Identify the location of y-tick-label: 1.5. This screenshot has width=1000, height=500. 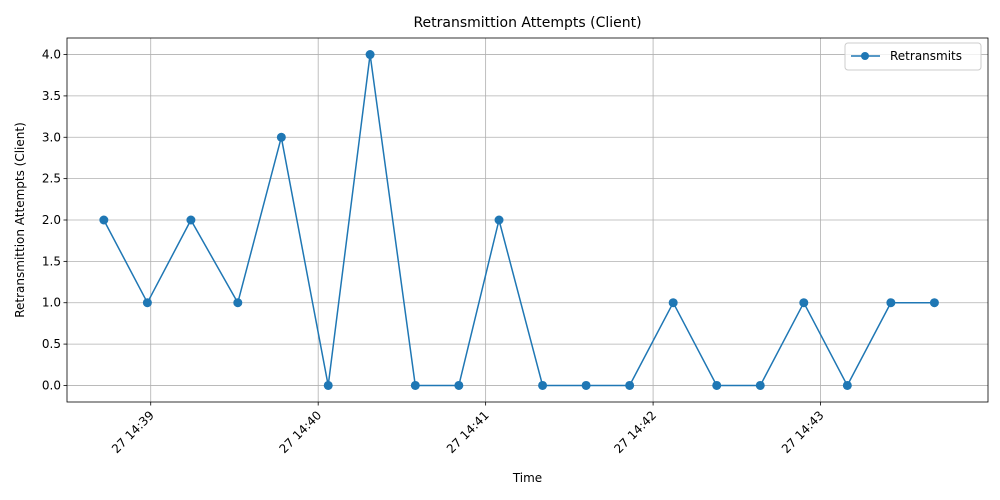
(51, 261).